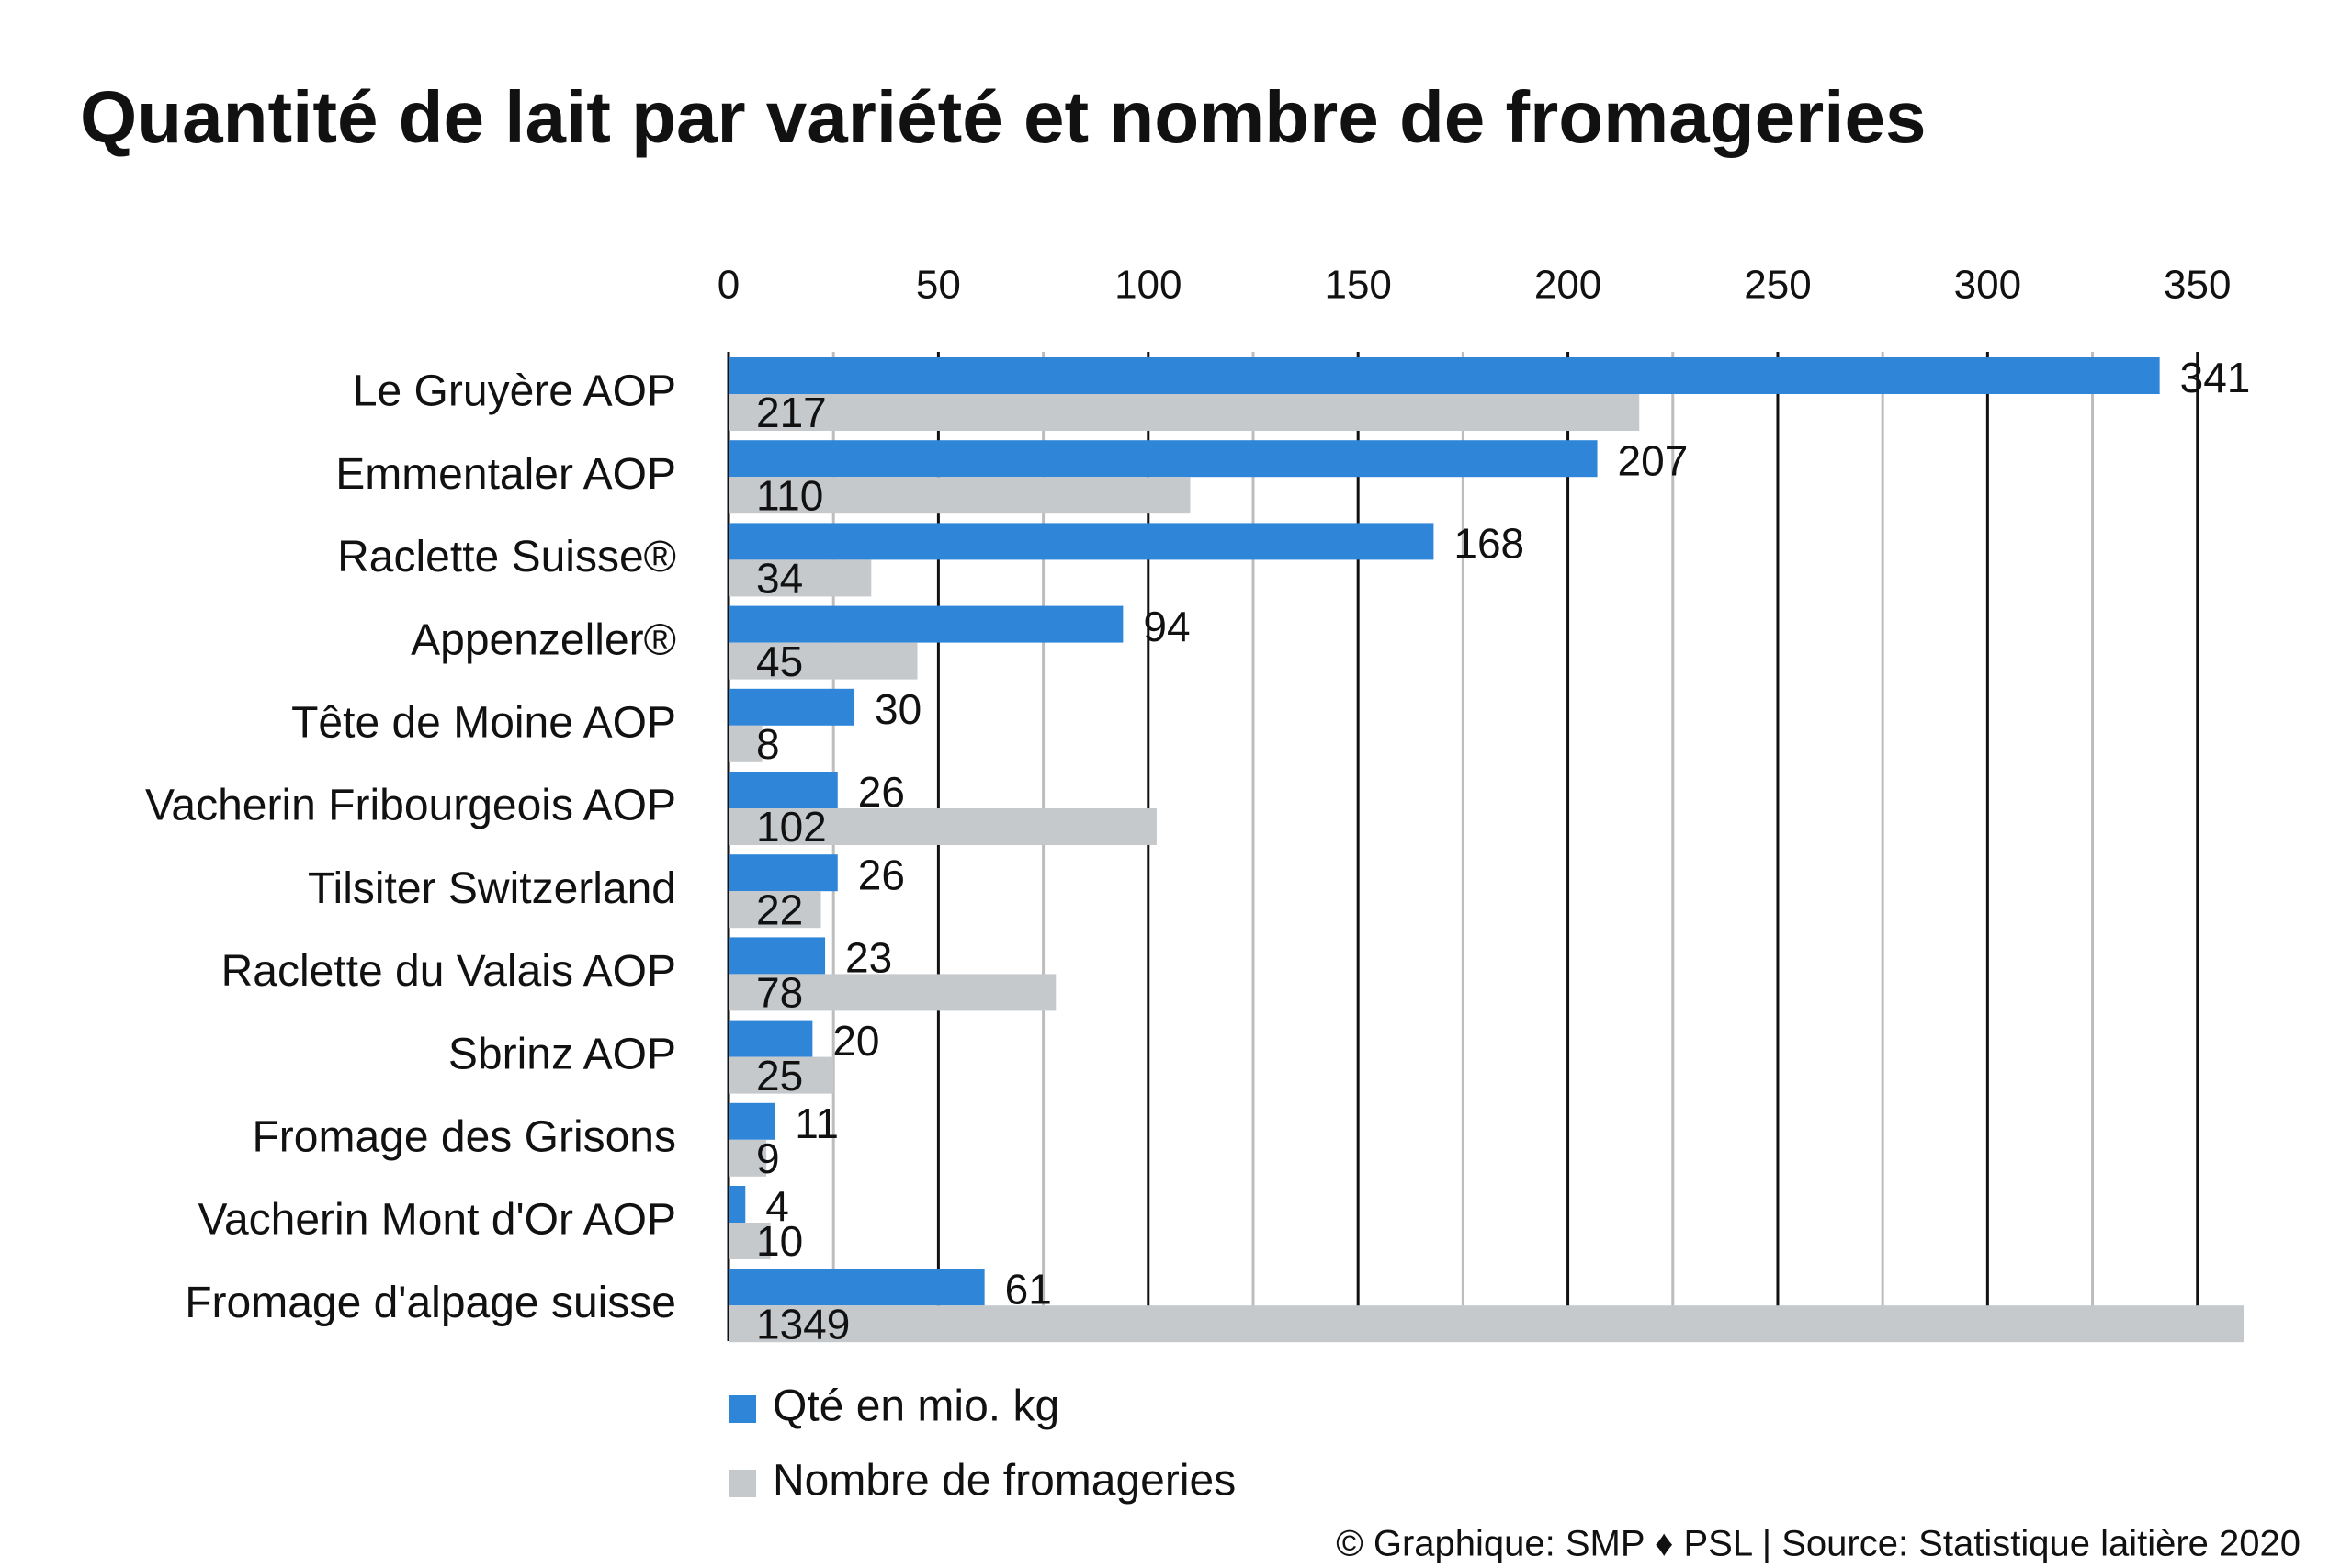  I want to click on value-label: 10, so click(780, 1241).